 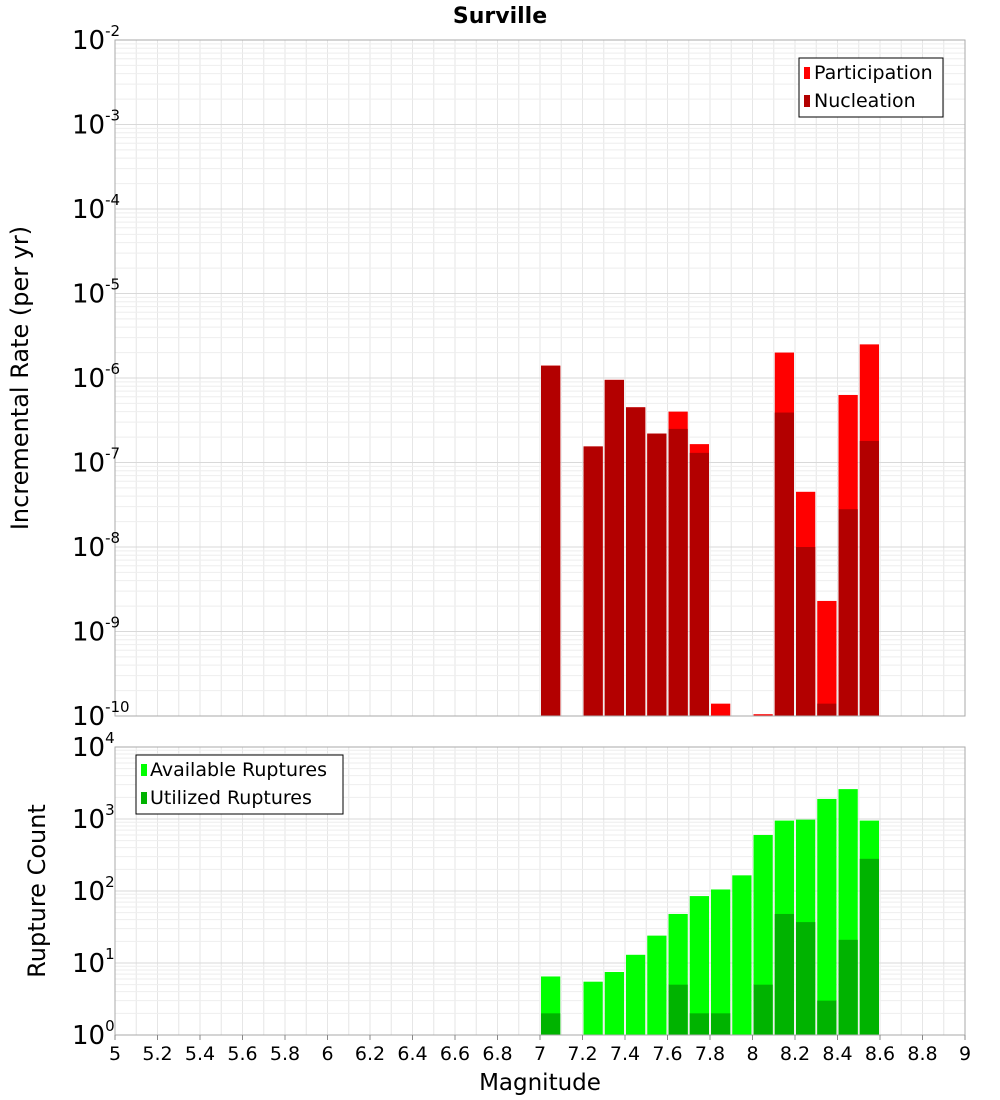 What do you see at coordinates (873, 73) in the screenshot?
I see `legend-label-participation: Participation` at bounding box center [873, 73].